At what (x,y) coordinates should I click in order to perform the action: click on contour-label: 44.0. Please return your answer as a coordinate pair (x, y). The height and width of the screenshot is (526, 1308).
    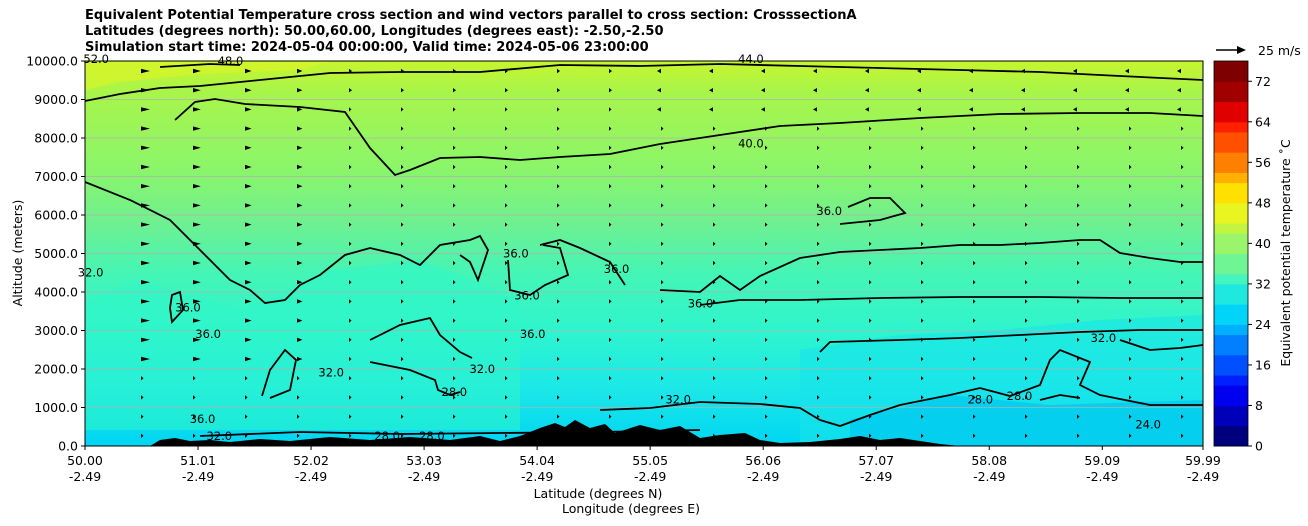
    Looking at the image, I should click on (751, 59).